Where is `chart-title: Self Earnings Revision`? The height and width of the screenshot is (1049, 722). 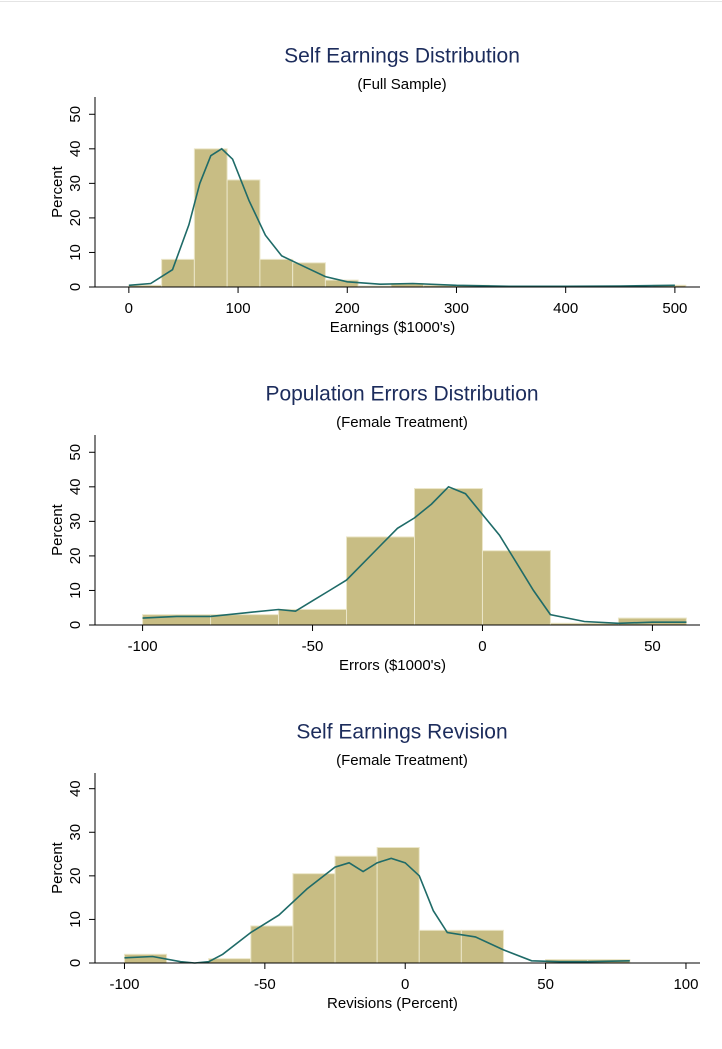 chart-title: Self Earnings Revision is located at coordinates (401, 732).